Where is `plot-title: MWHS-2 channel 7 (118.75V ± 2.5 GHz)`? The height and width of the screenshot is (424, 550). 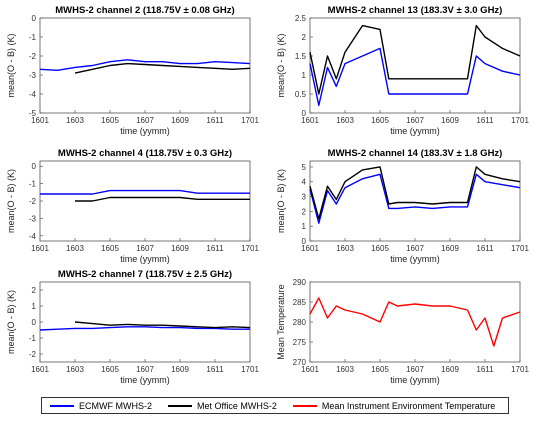 plot-title: MWHS-2 channel 7 (118.75V ± 2.5 GHz) is located at coordinates (145, 274).